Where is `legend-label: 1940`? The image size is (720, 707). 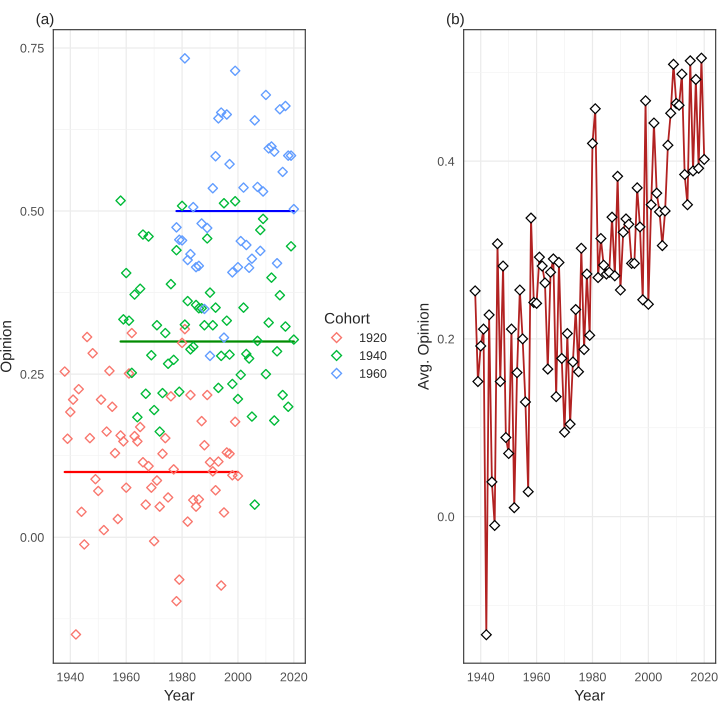 legend-label: 1940 is located at coordinates (373, 355).